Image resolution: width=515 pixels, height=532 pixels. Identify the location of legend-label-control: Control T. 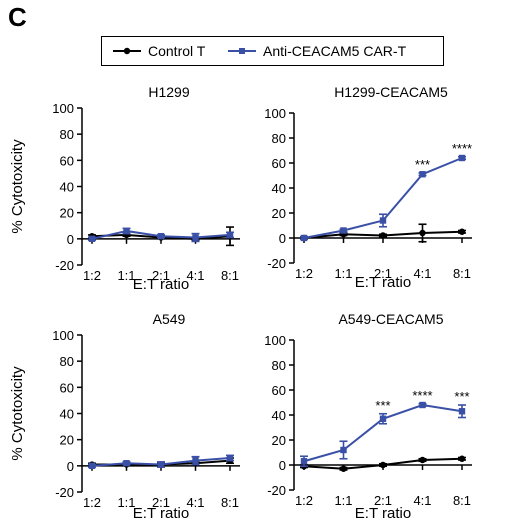
(177, 51).